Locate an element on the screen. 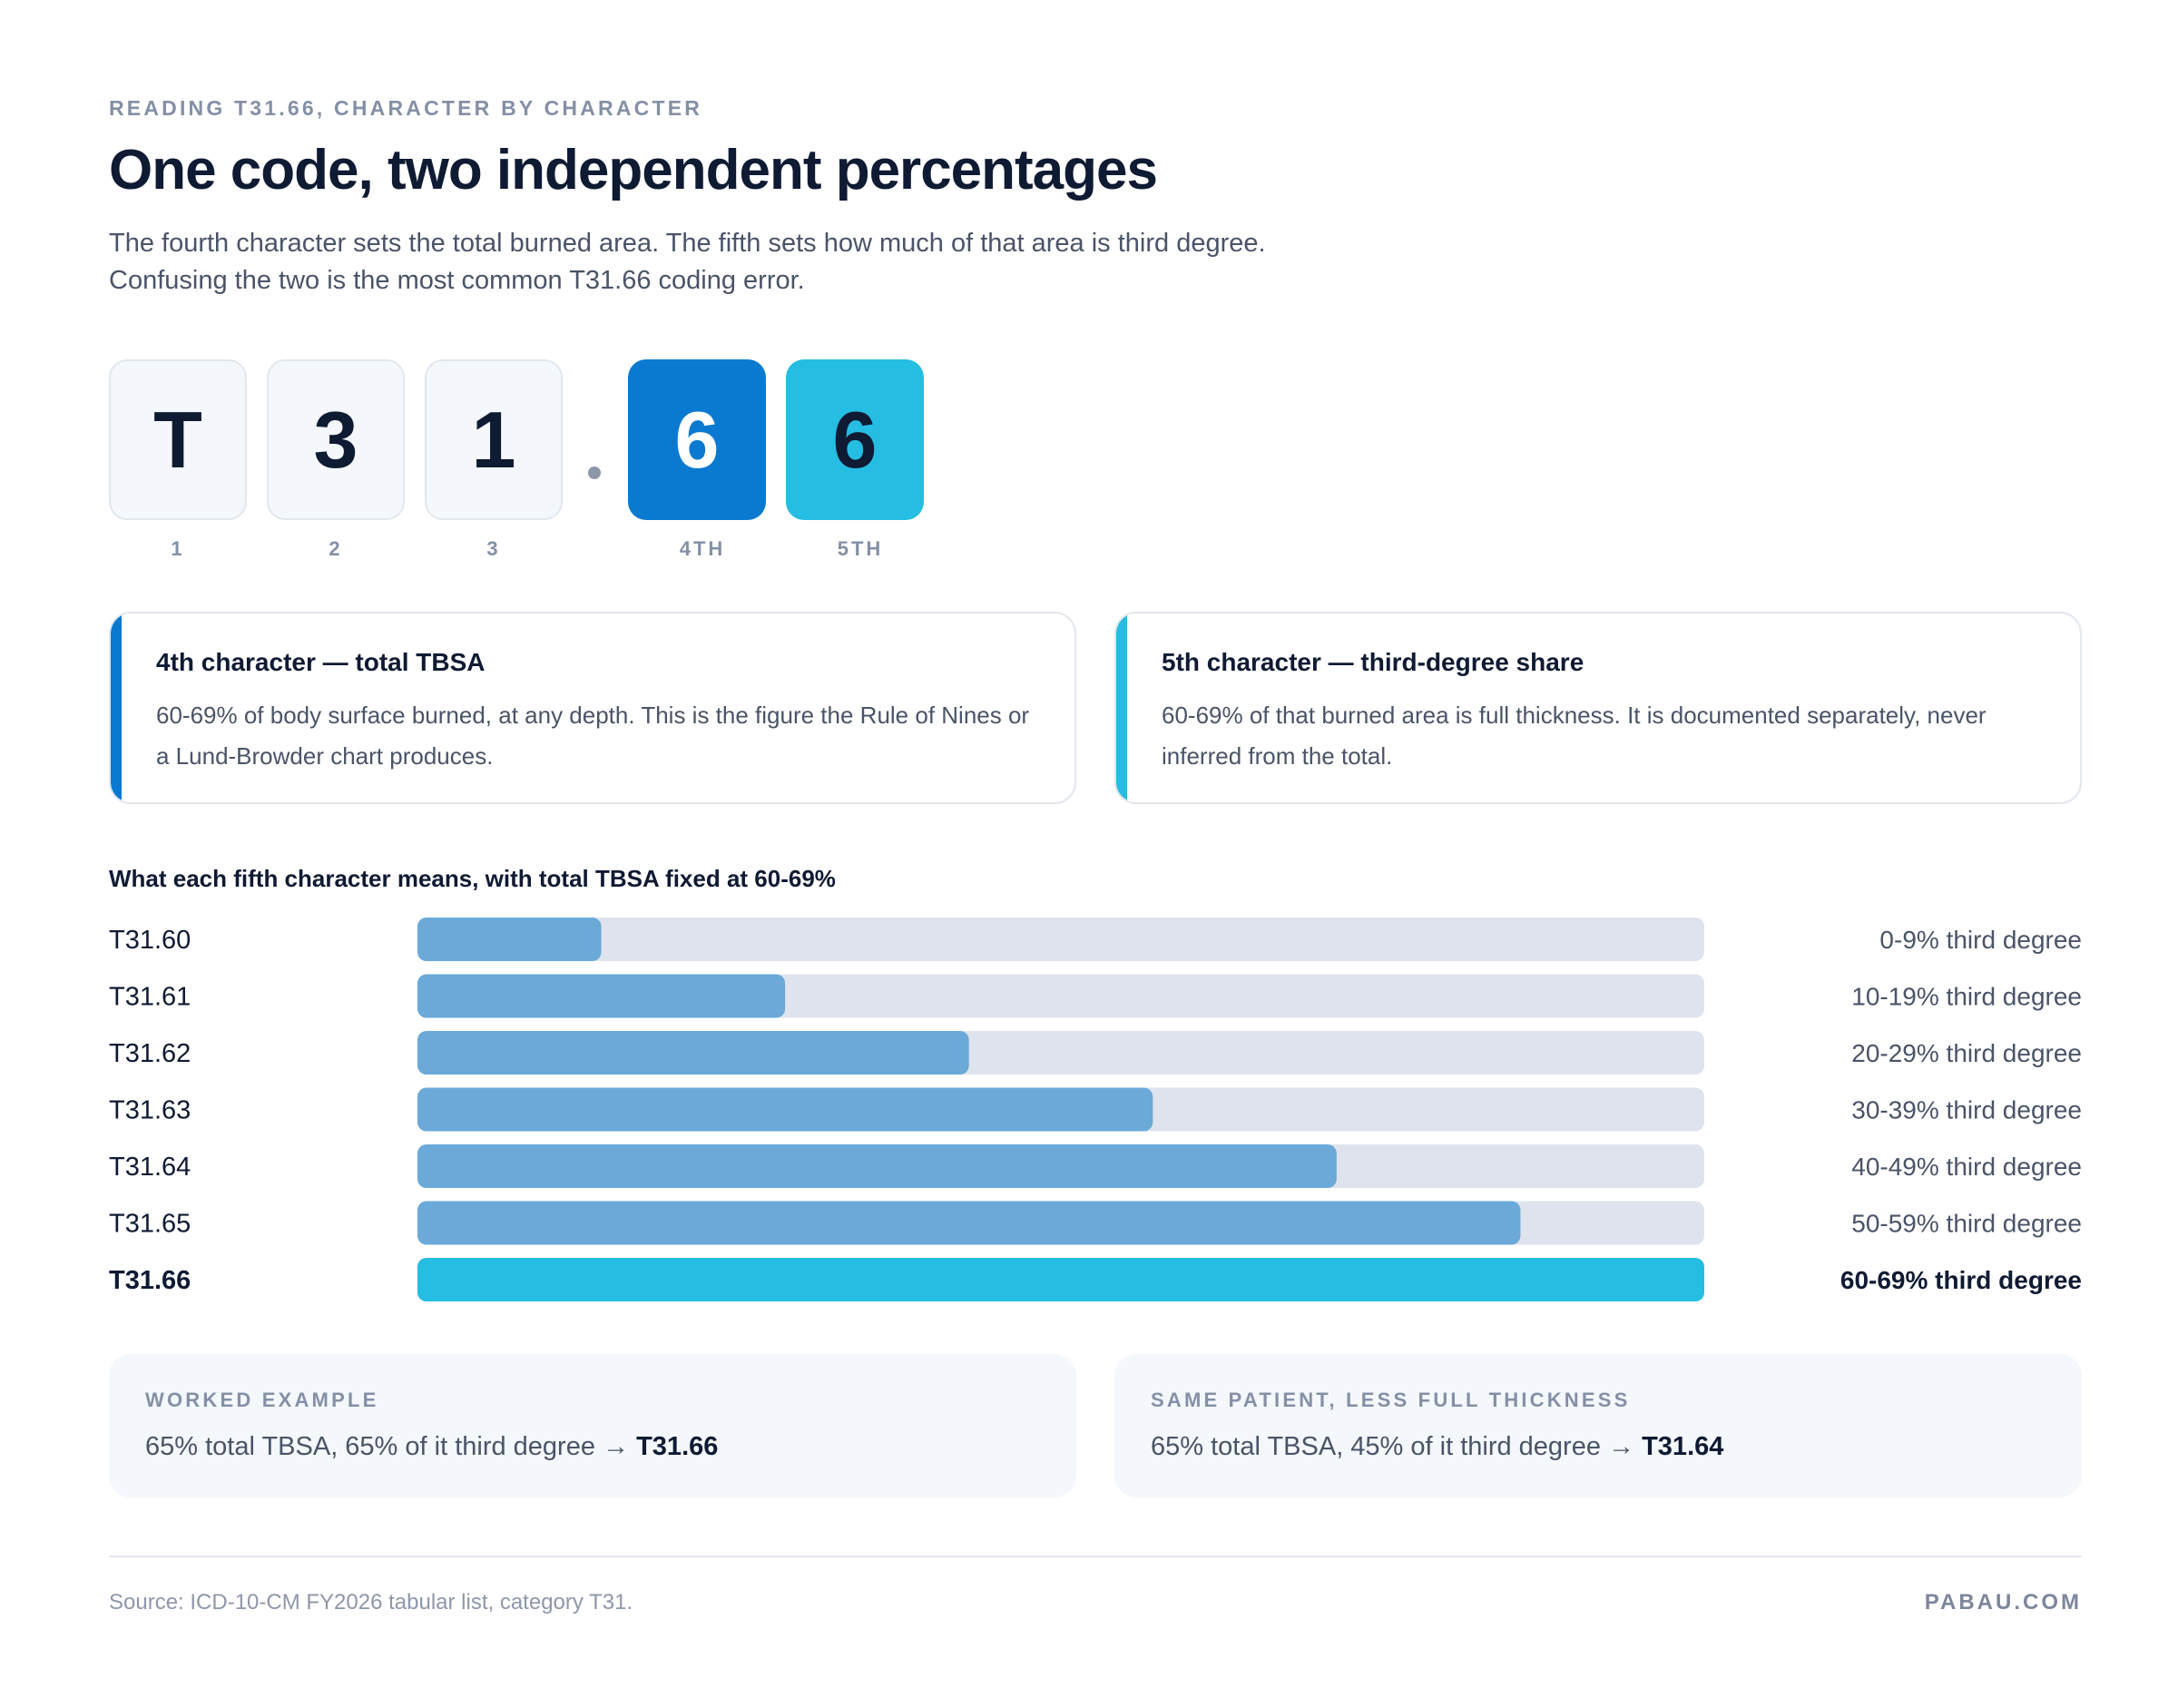 This screenshot has height=1708, width=2178. brand-link: PABAU.COM is located at coordinates (2003, 1602).